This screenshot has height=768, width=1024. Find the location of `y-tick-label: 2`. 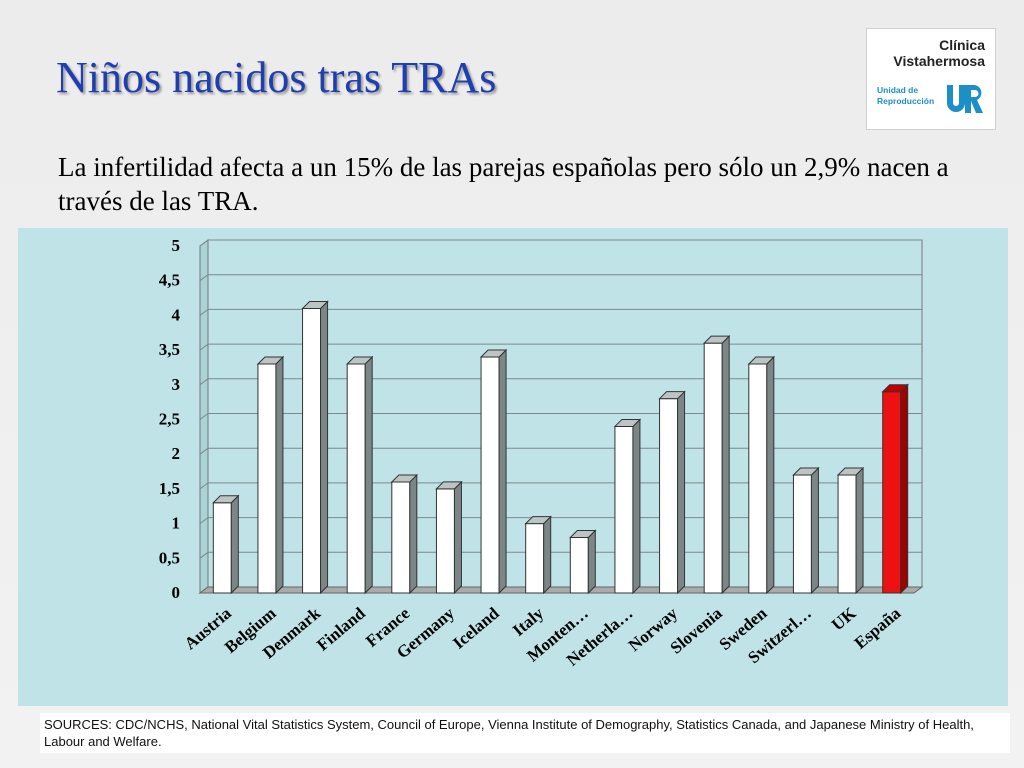

y-tick-label: 2 is located at coordinates (176, 453).